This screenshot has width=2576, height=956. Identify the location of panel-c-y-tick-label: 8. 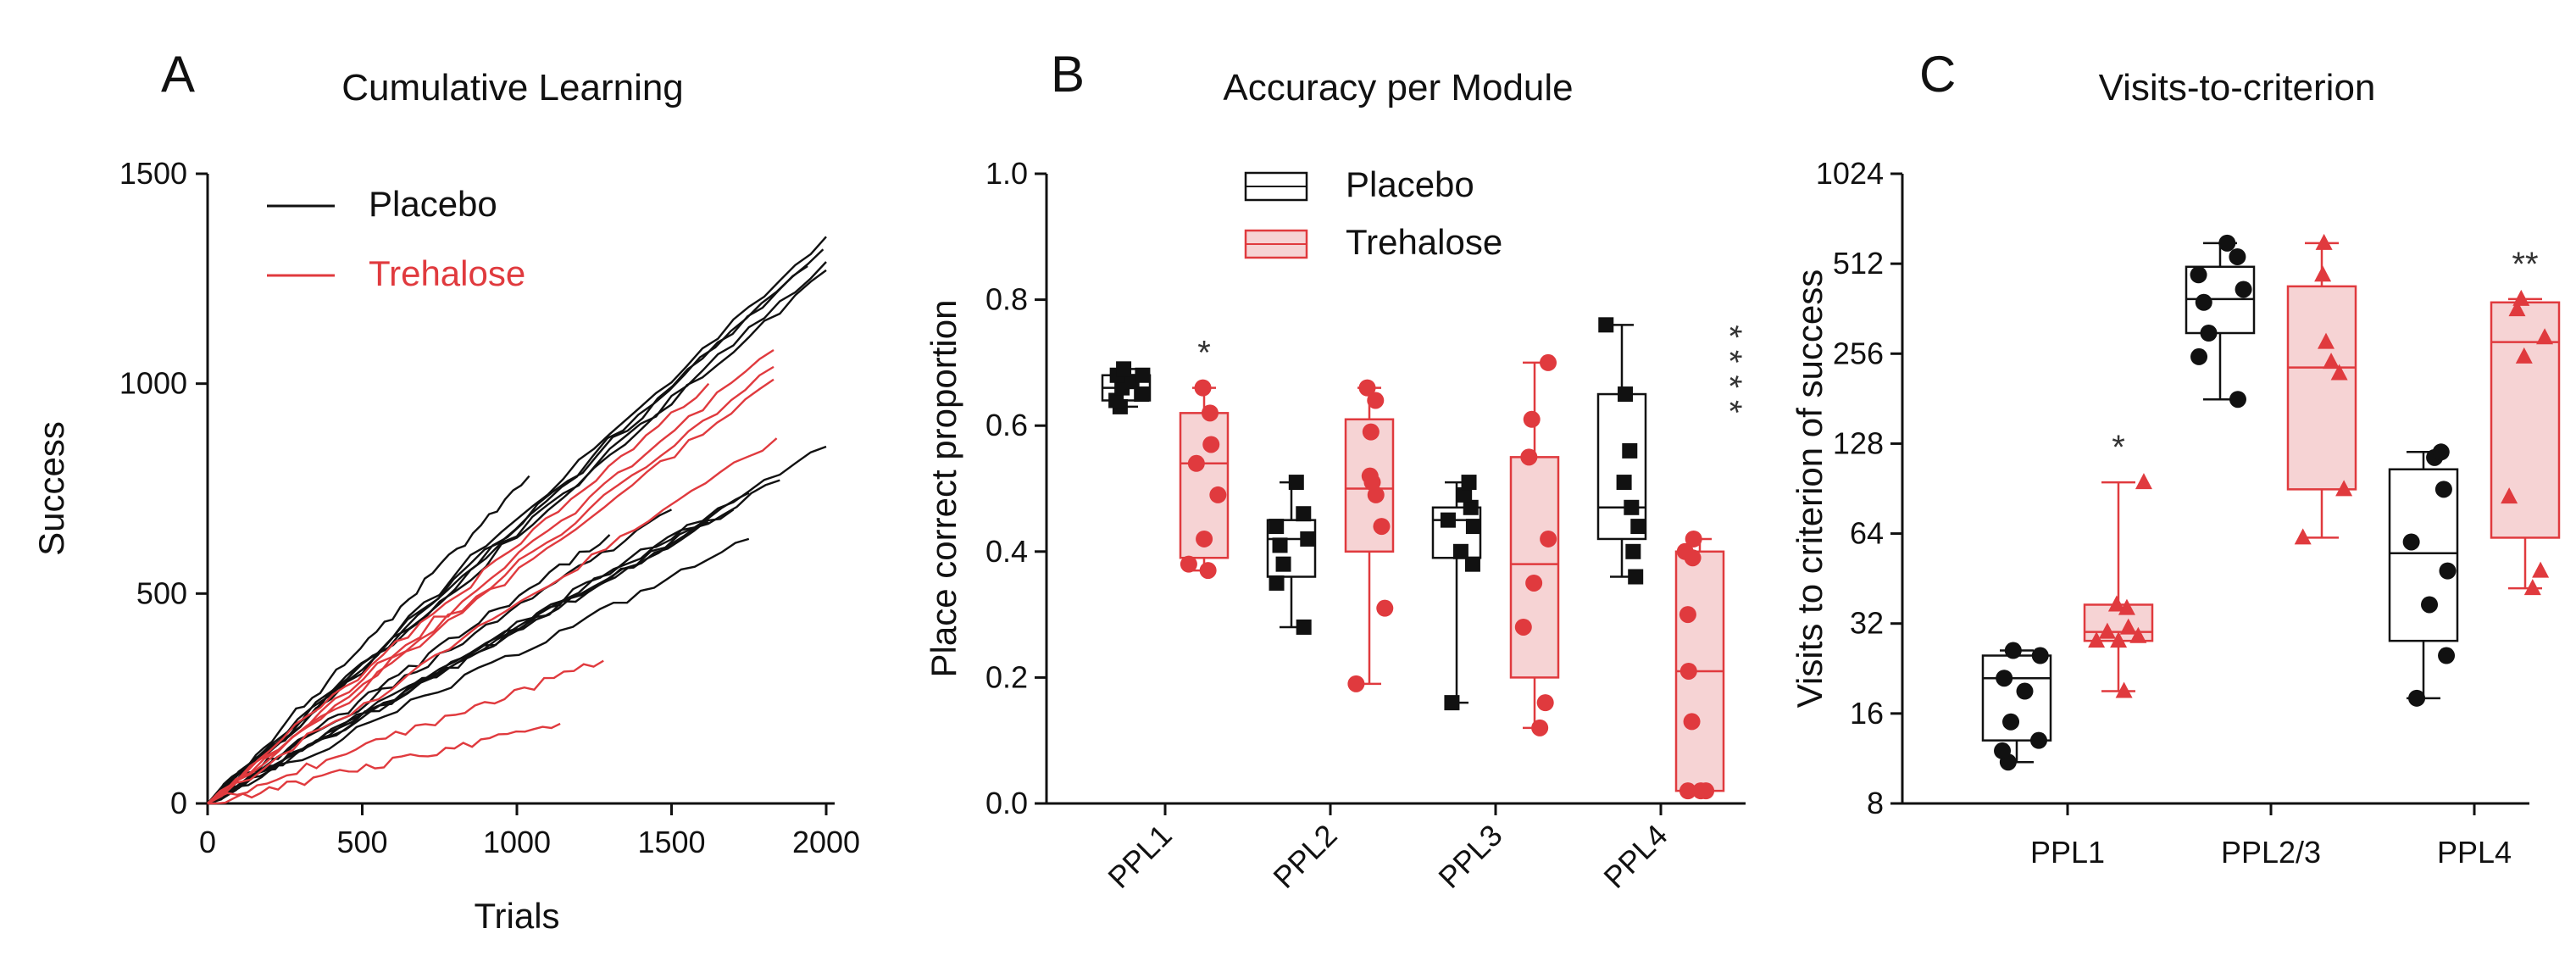
(1875, 803).